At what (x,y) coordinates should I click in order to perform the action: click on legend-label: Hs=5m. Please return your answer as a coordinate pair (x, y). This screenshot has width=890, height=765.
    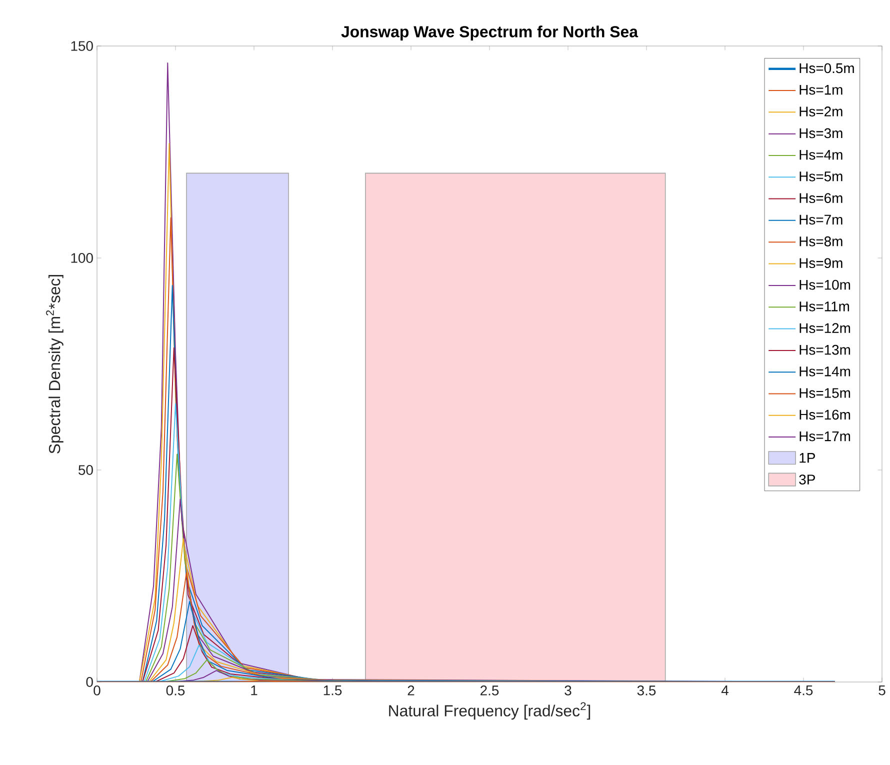
    Looking at the image, I should click on (821, 177).